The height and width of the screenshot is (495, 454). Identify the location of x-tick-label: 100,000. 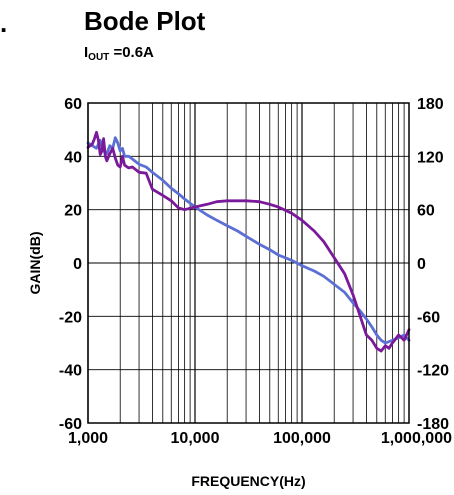
(302, 438).